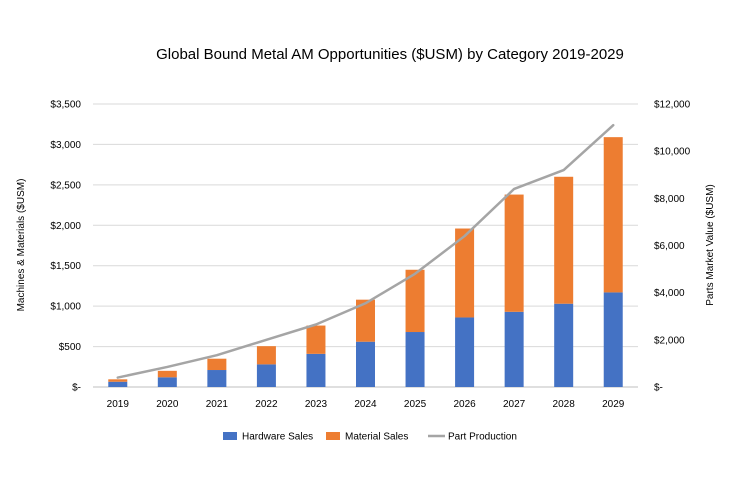 Image resolution: width=741 pixels, height=486 pixels. Describe the element at coordinates (658, 388) in the screenshot. I see `right-tick-label: $-` at that location.